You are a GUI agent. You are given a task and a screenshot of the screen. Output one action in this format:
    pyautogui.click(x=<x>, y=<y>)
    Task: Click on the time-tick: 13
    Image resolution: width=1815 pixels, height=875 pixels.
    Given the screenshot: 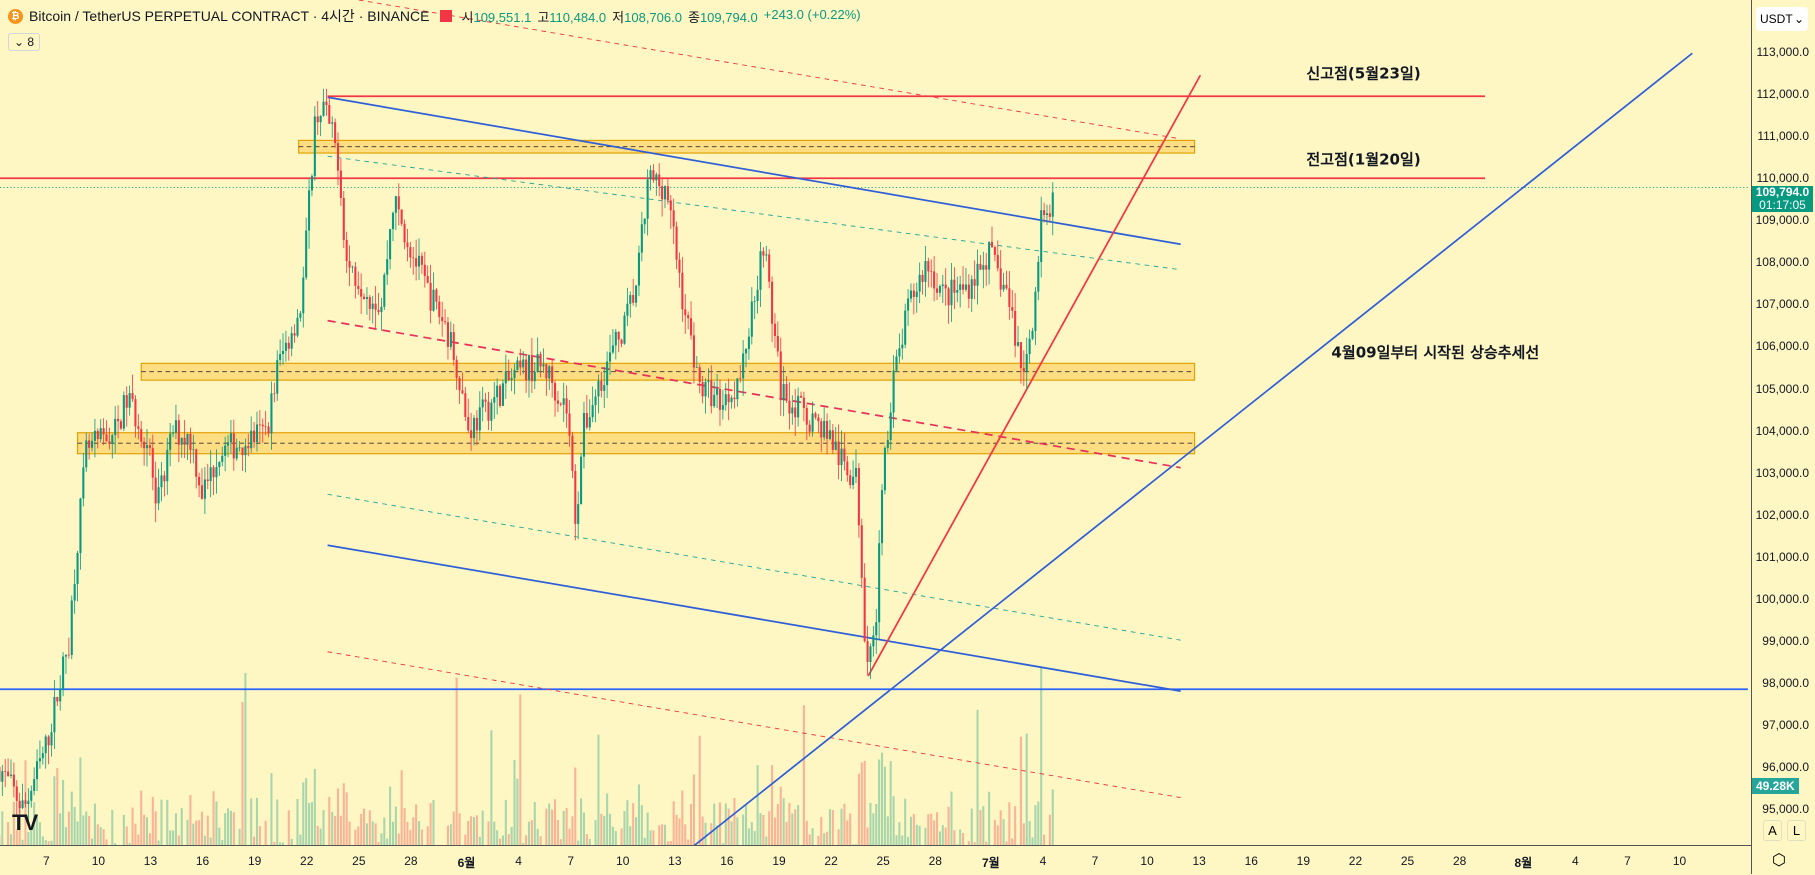 What is the action you would take?
    pyautogui.click(x=150, y=861)
    